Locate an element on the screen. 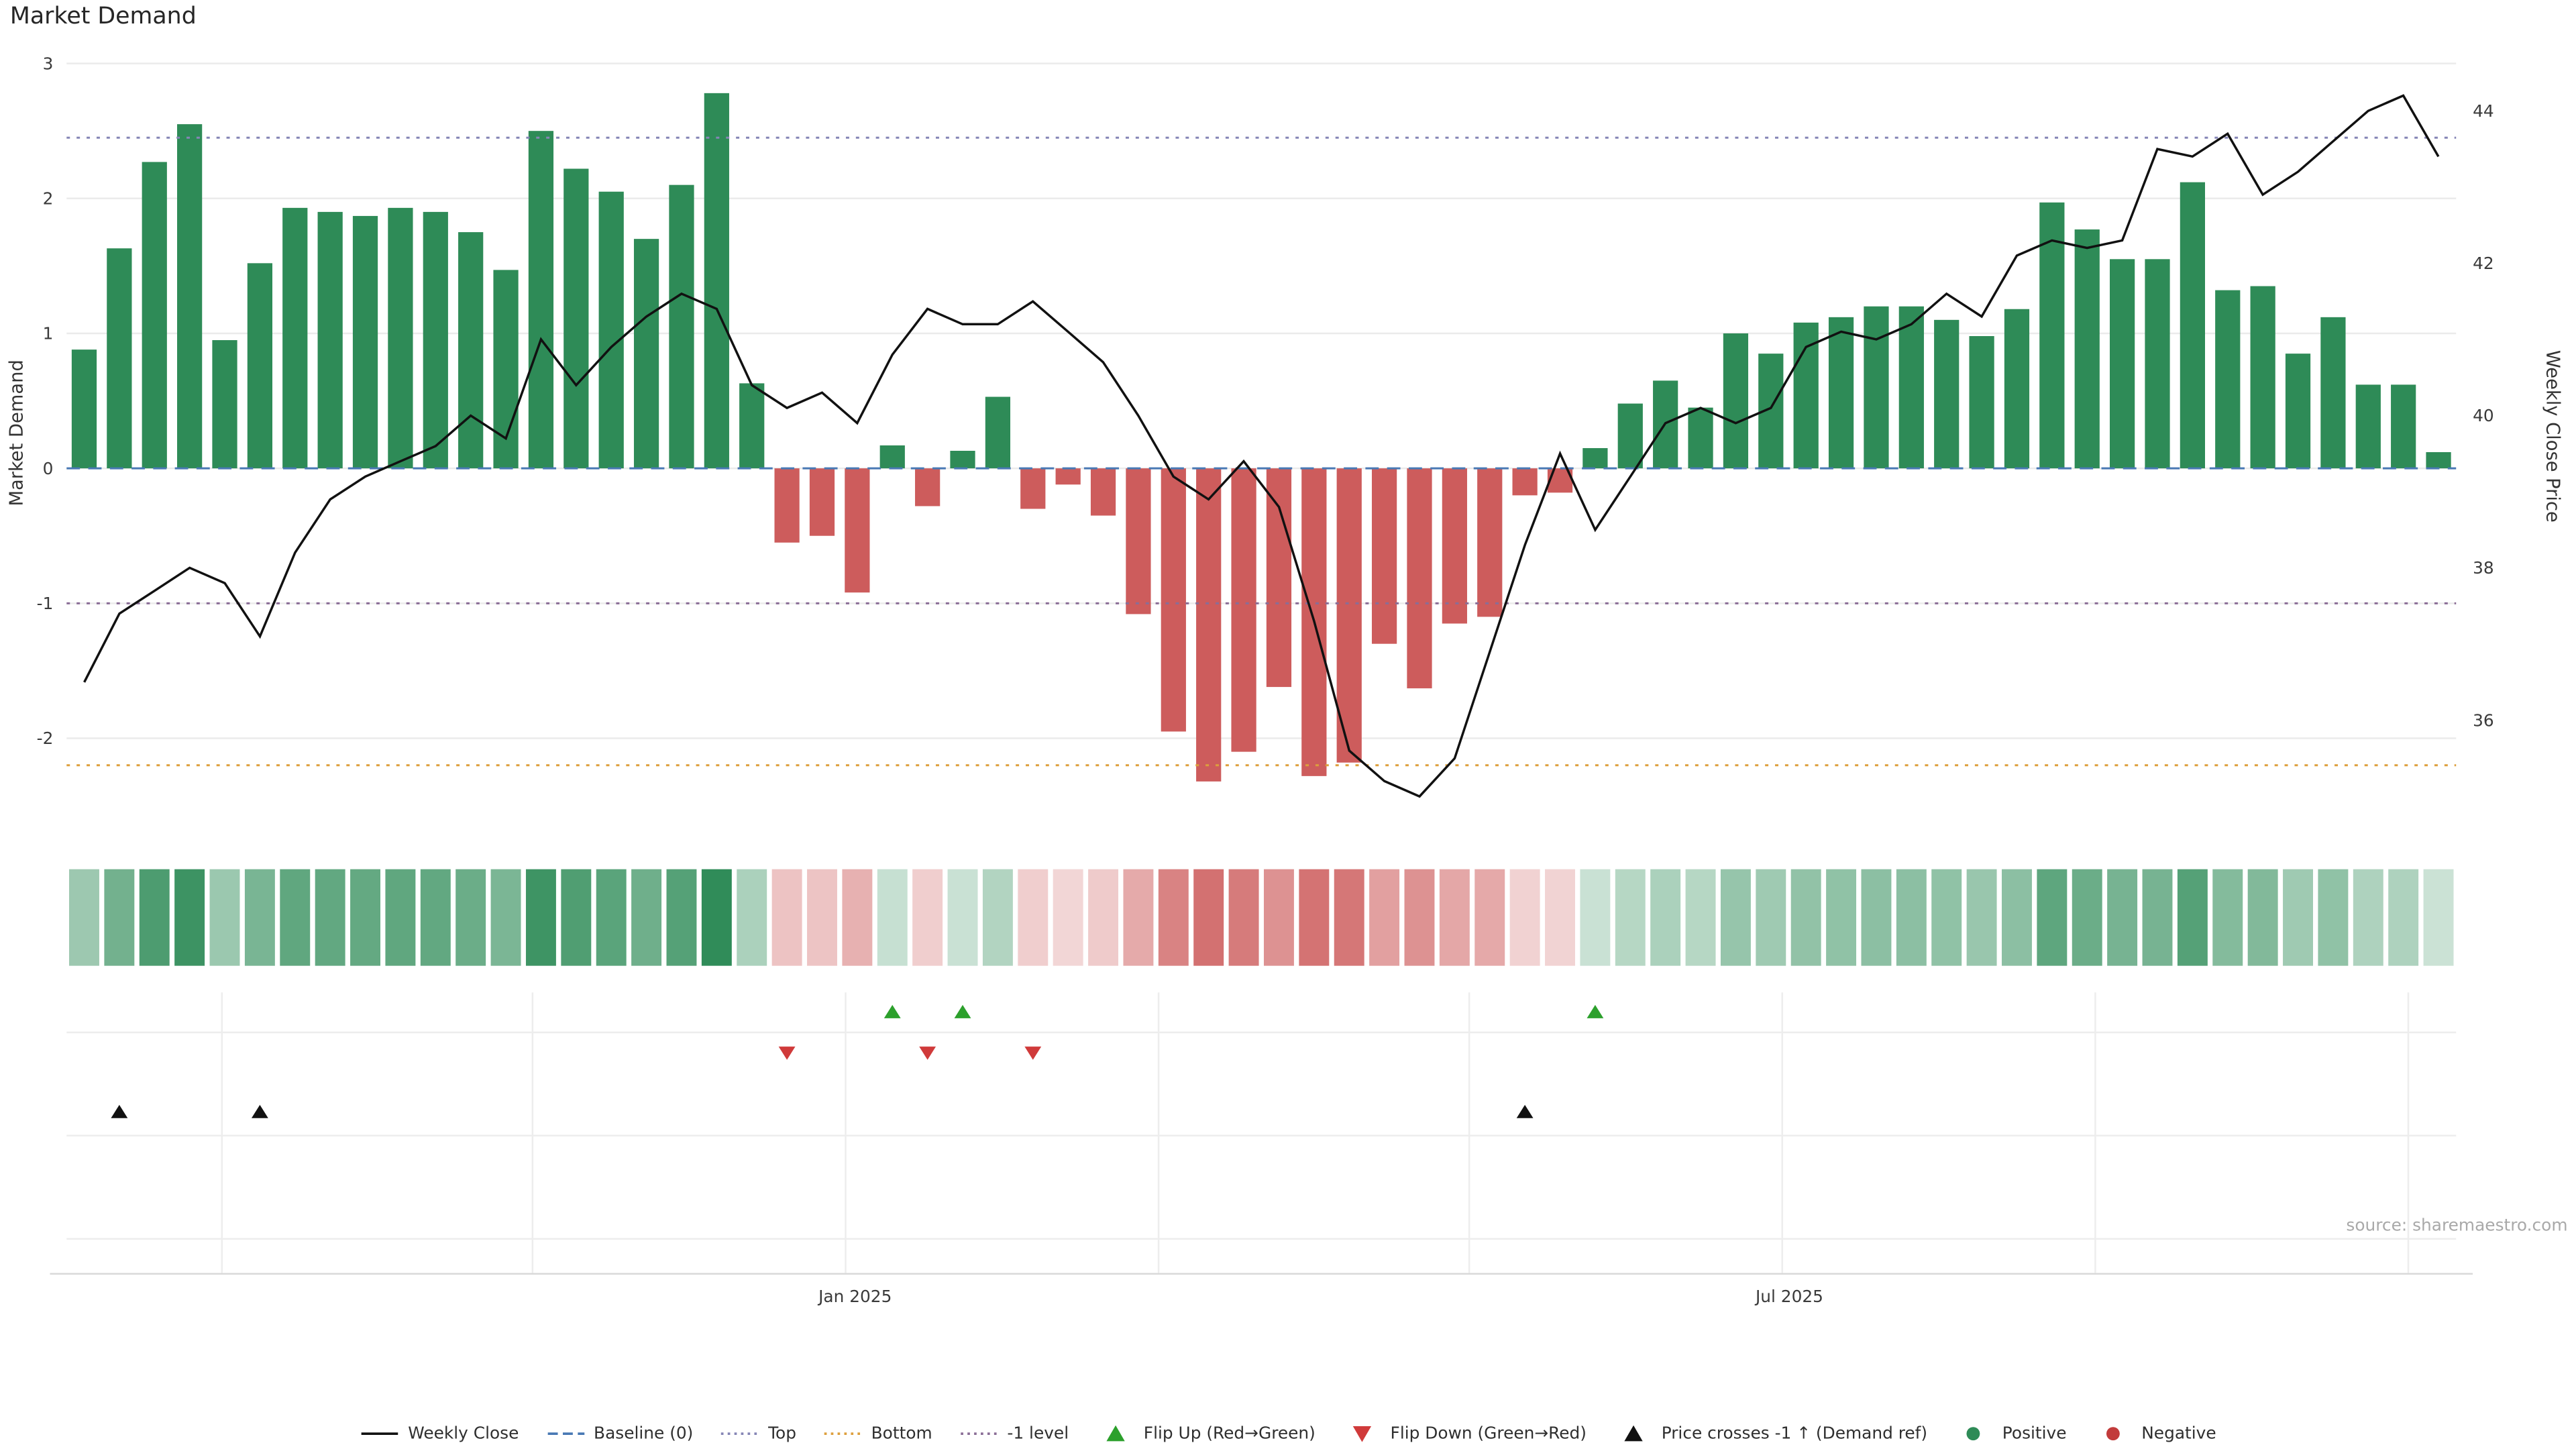 Image resolution: width=2576 pixels, height=1449 pixels. line-swatch-icon is located at coordinates (379, 1434).